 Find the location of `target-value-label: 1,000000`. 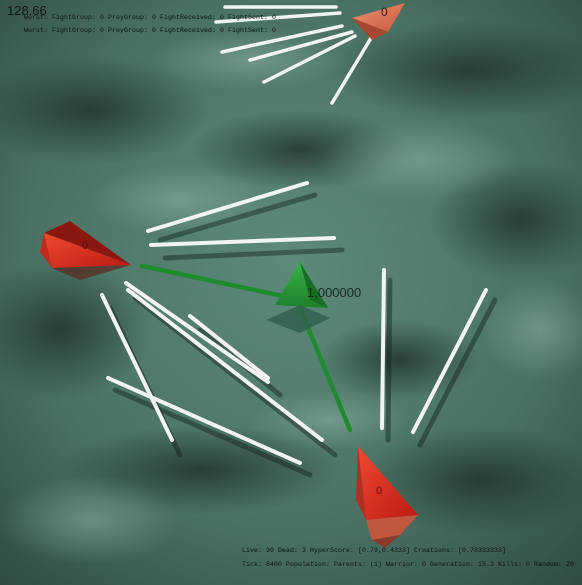

target-value-label: 1,000000 is located at coordinates (334, 292).